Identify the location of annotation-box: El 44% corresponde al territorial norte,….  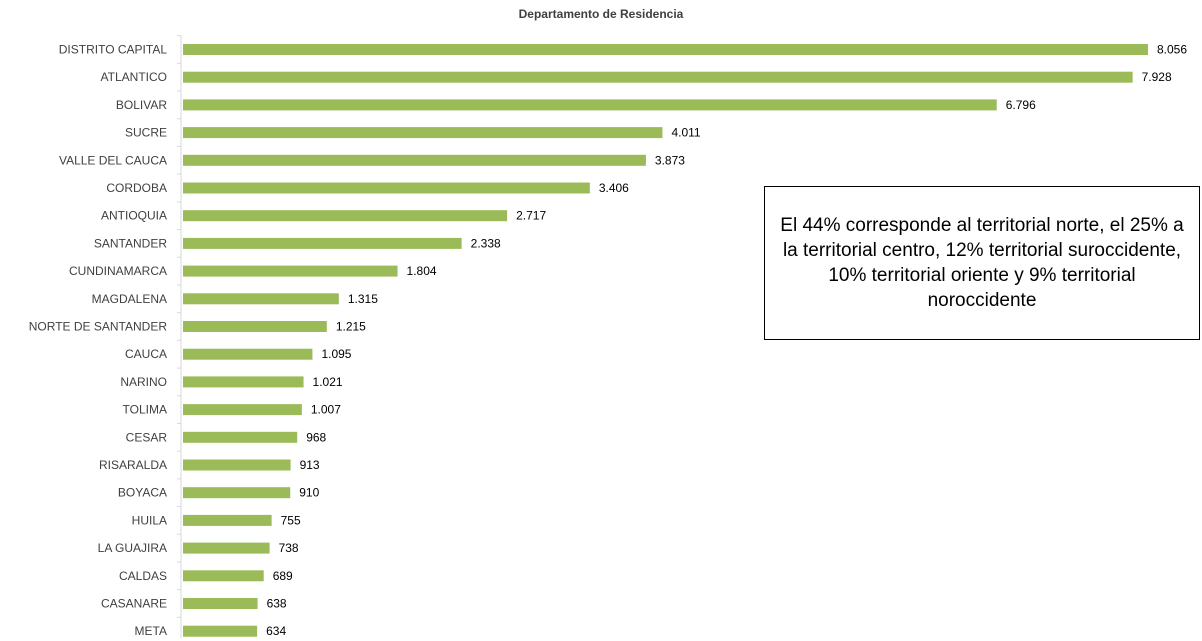
(982, 263).